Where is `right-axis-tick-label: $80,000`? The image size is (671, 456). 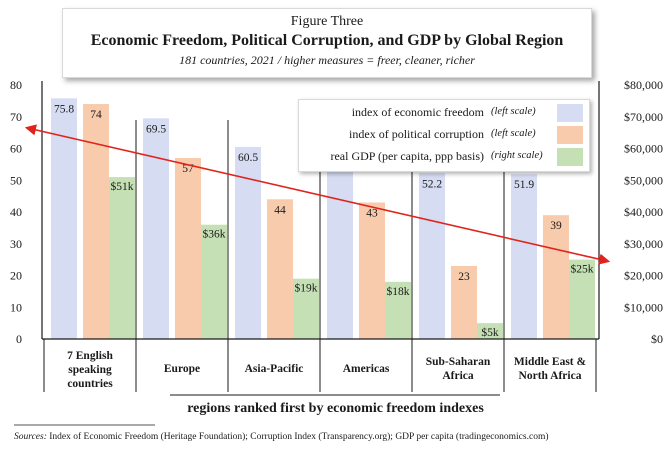
right-axis-tick-label: $80,000 is located at coordinates (643, 85).